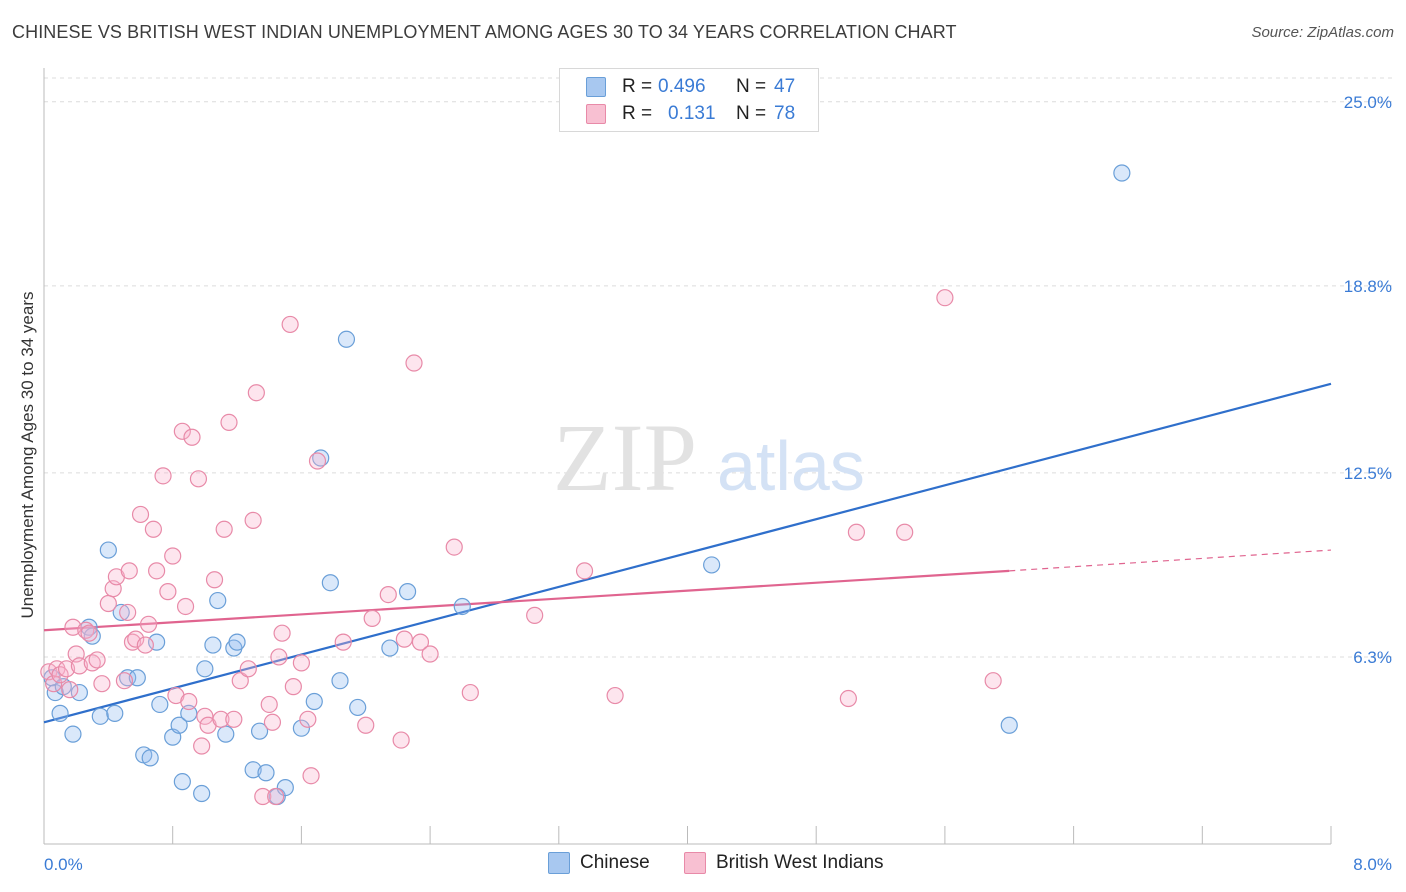 The width and height of the screenshot is (1406, 892). I want to click on series-swatch-british-west-indians, so click(695, 863).